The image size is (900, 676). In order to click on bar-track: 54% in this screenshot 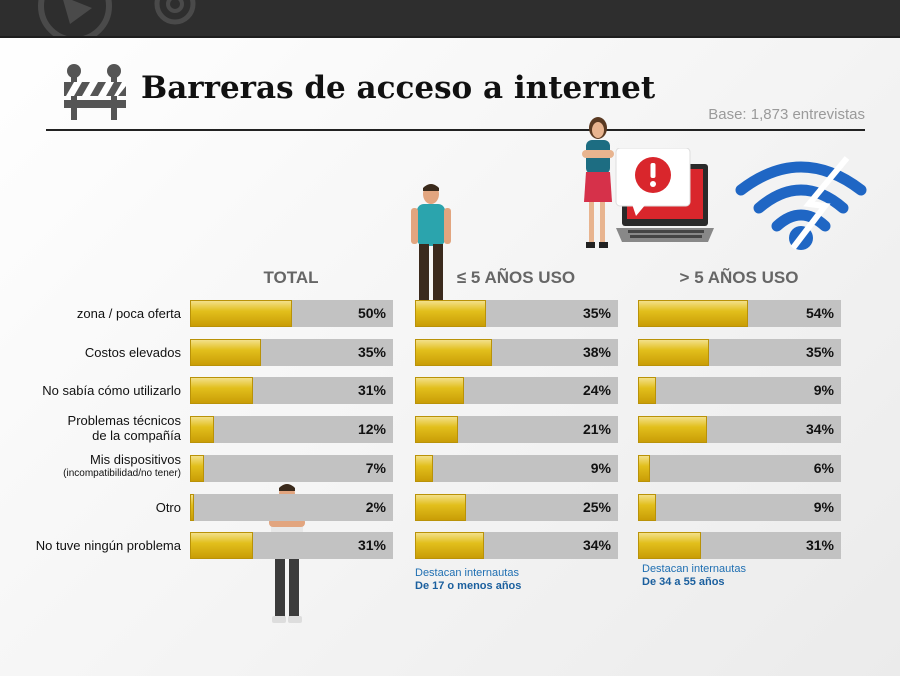, I will do `click(739, 313)`.